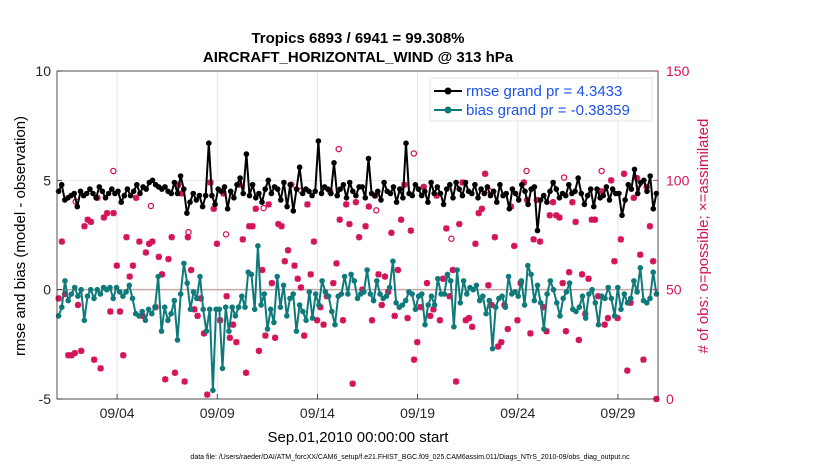  What do you see at coordinates (45, 399) in the screenshot?
I see `y-tick-label-left: -5` at bounding box center [45, 399].